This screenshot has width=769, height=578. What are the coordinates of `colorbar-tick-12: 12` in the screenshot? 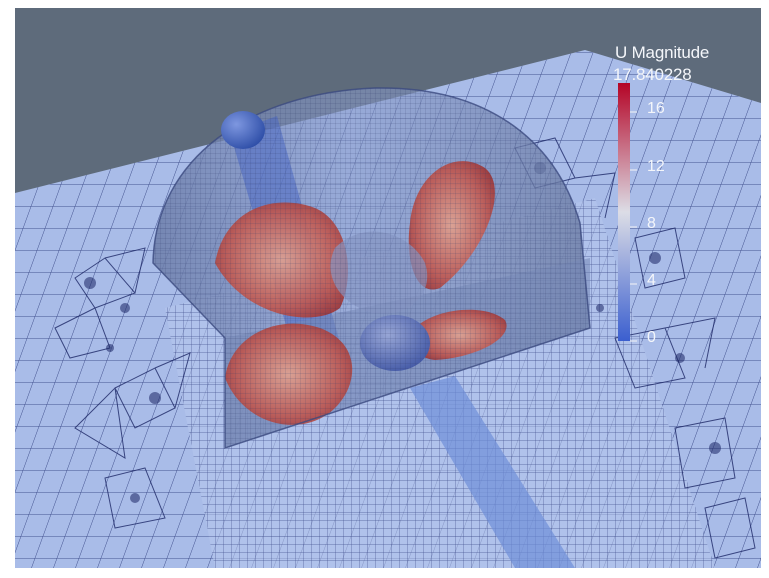 It's located at (656, 166).